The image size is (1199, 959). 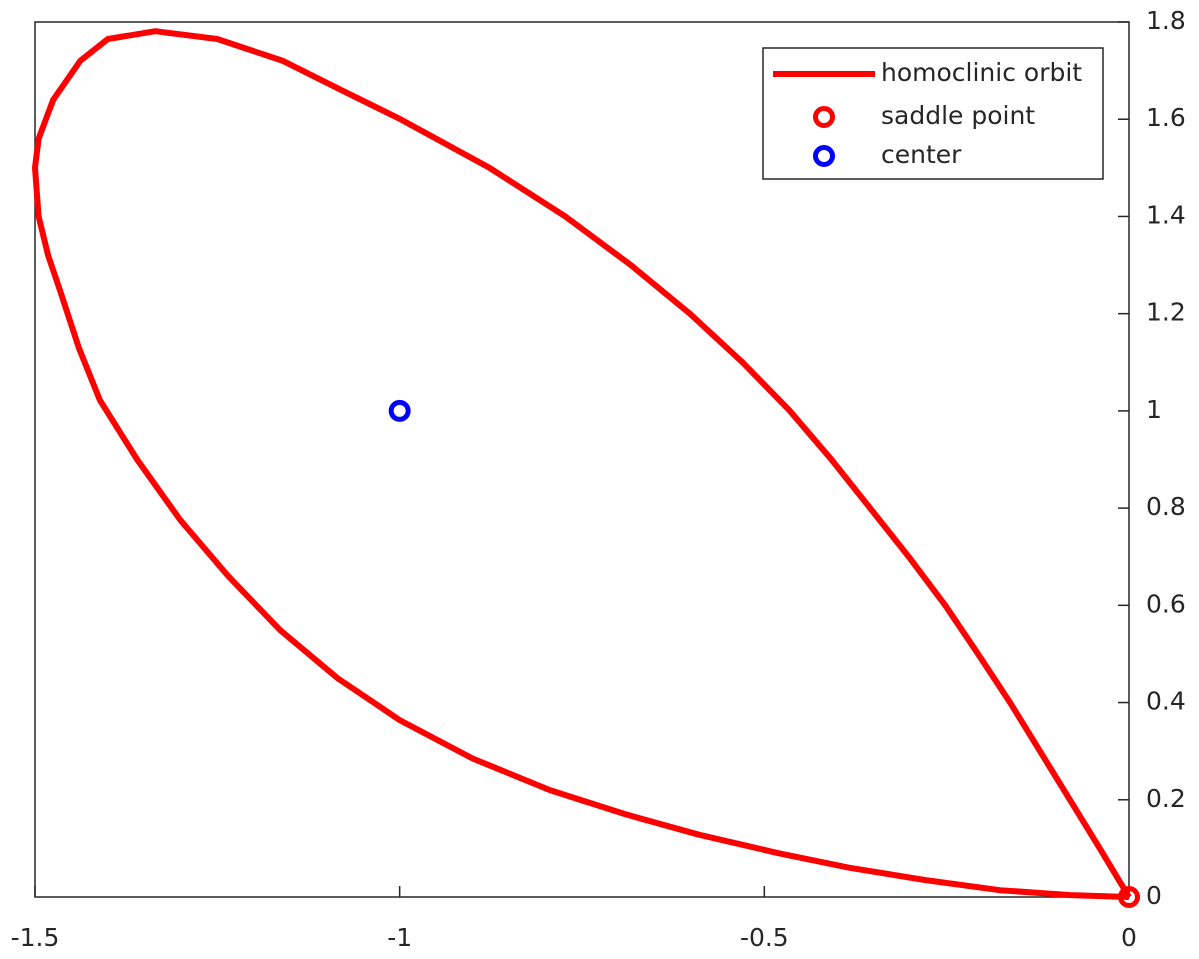 What do you see at coordinates (1129, 937) in the screenshot?
I see `x-tick-label: 0` at bounding box center [1129, 937].